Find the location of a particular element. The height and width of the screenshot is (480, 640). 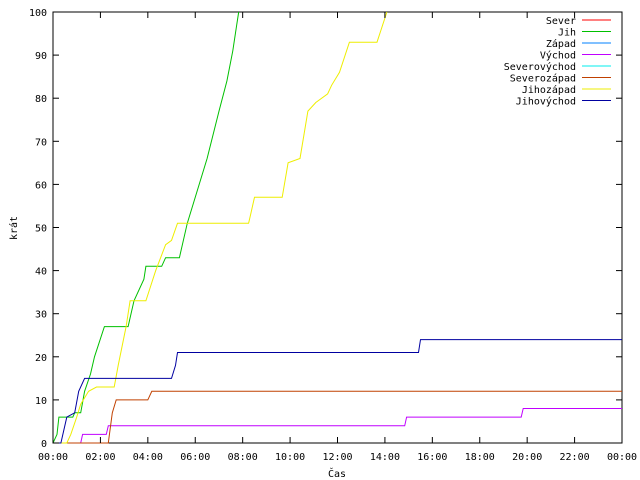

x-tick-label: 20:00 is located at coordinates (527, 457).